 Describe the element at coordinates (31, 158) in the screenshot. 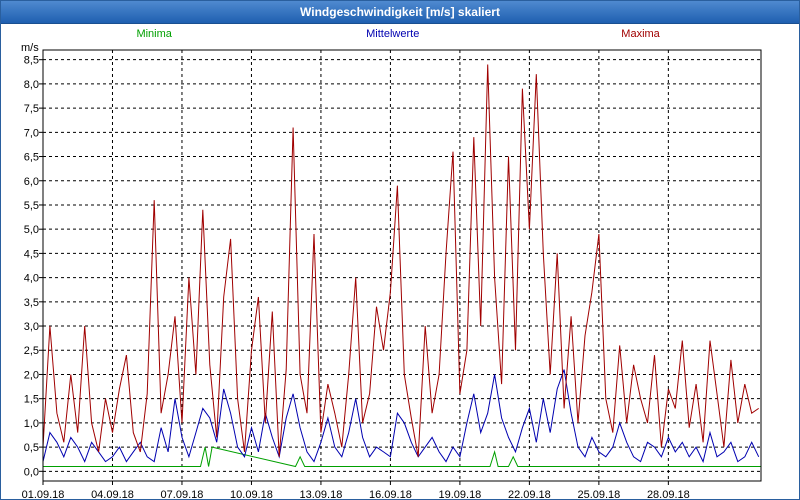

I see `y-tick-label: 6,5` at that location.